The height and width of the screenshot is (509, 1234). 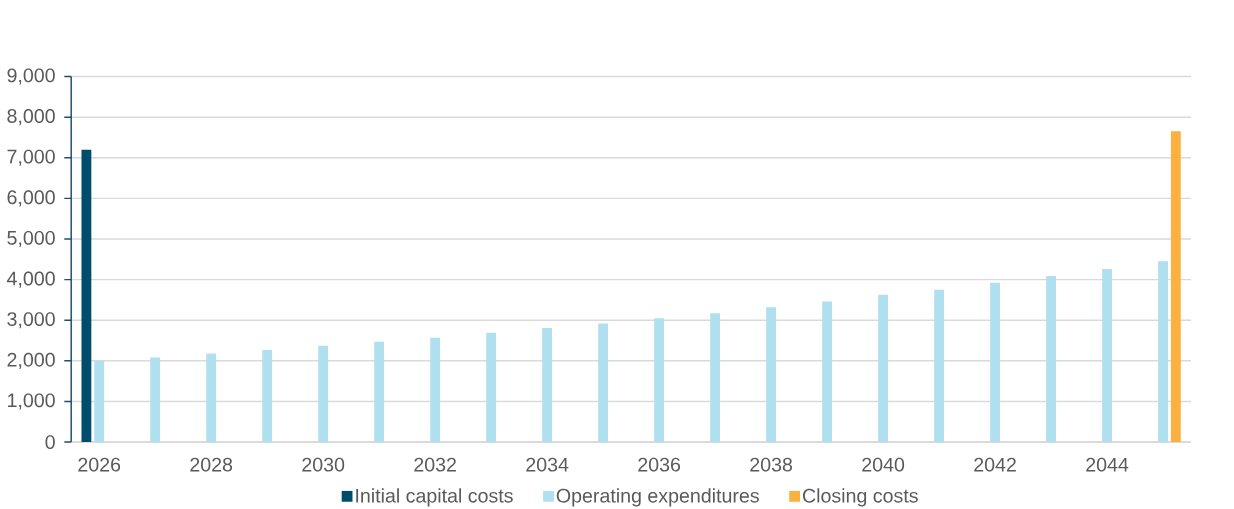 What do you see at coordinates (30, 279) in the screenshot?
I see `y-tick-label: 4,000` at bounding box center [30, 279].